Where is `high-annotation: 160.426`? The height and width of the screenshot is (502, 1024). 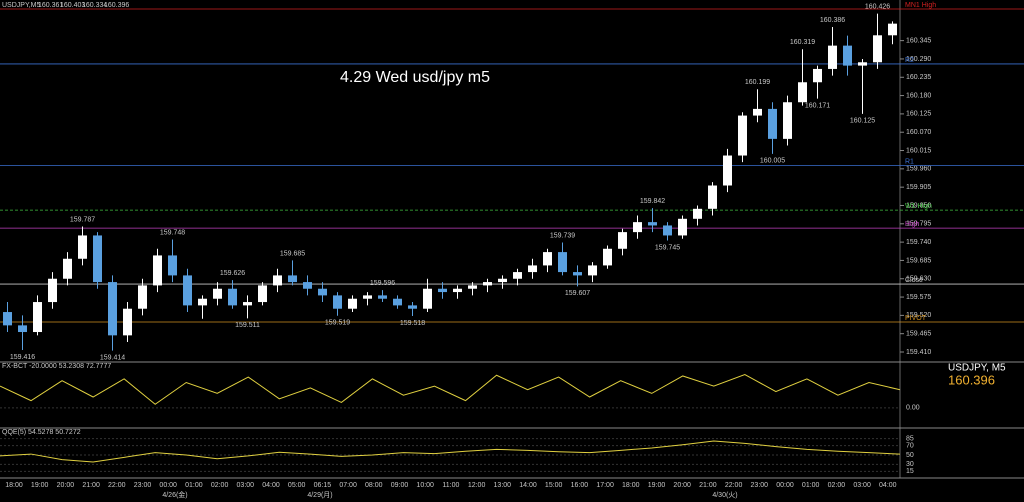
high-annotation: 160.426 is located at coordinates (877, 6).